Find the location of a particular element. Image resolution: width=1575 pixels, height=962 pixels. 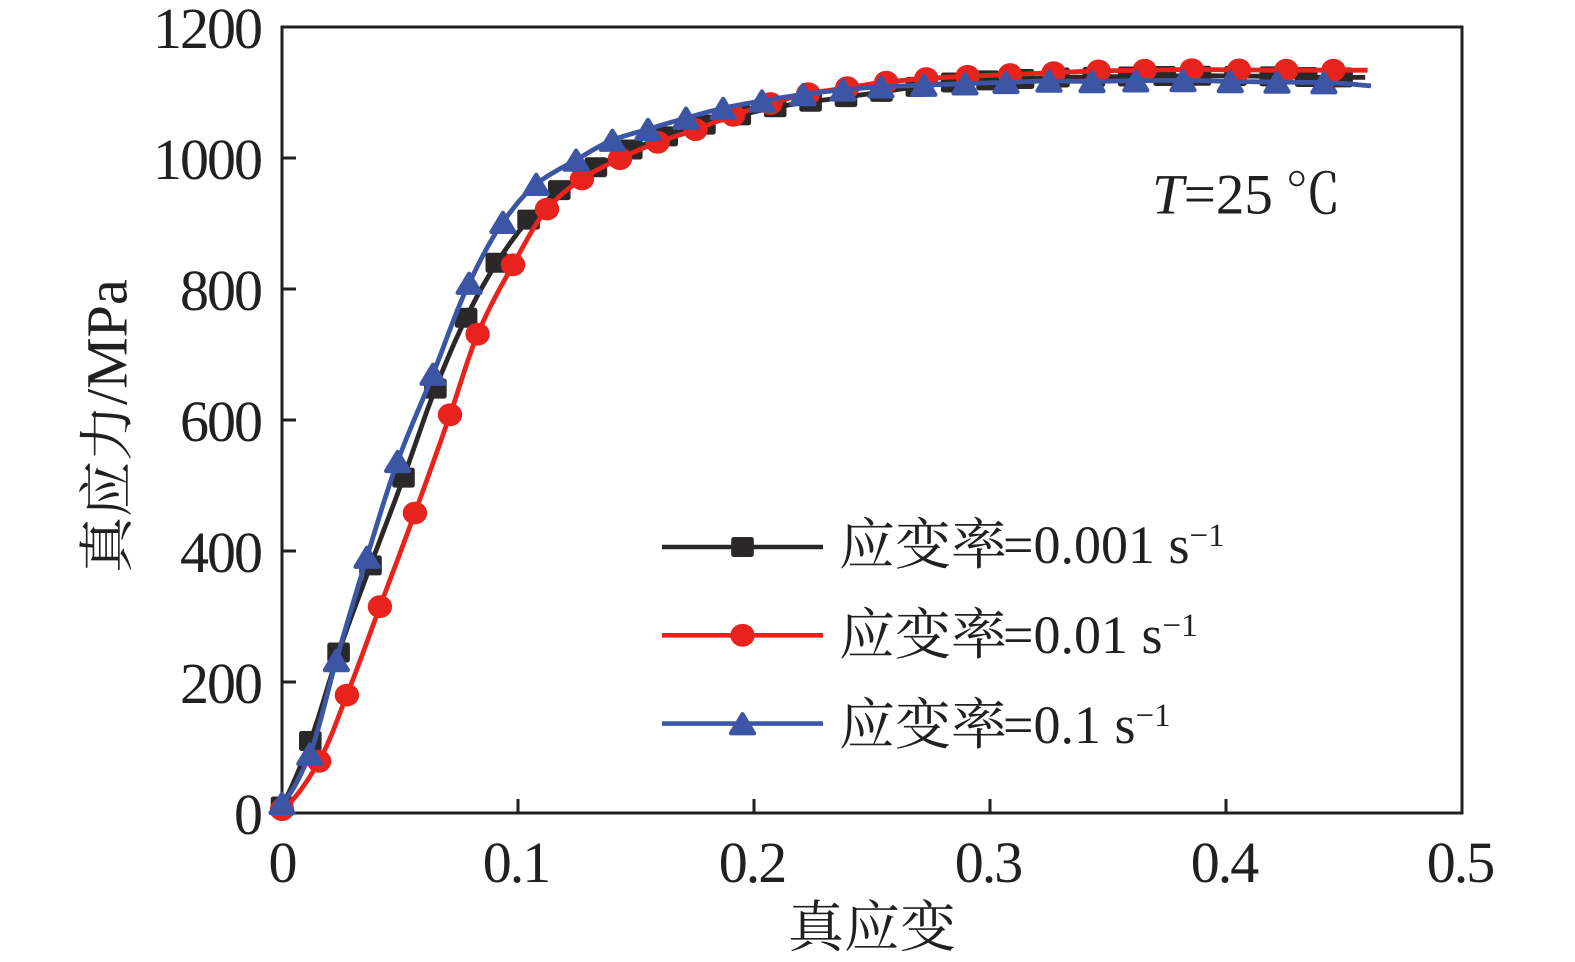

svg-text: /MPa is located at coordinates (107, 342).